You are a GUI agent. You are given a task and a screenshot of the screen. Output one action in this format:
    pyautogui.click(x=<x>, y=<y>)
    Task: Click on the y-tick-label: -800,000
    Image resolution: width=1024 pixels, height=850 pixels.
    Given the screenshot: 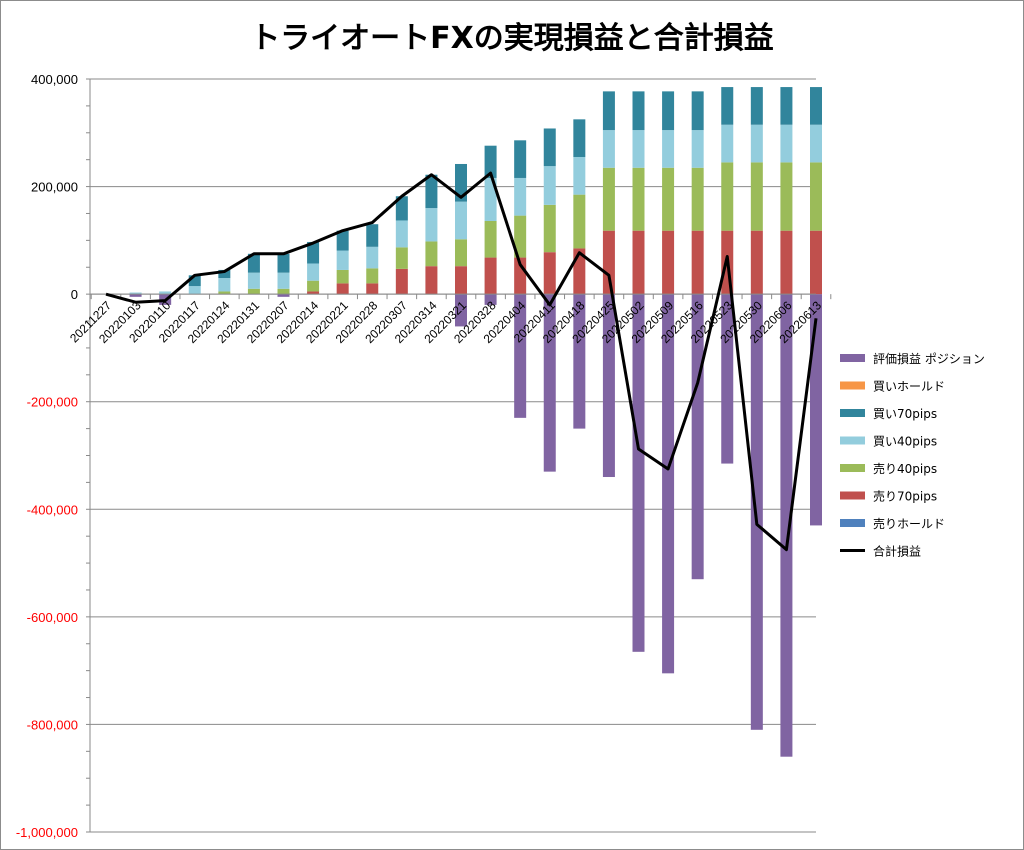 What is the action you would take?
    pyautogui.click(x=52, y=724)
    